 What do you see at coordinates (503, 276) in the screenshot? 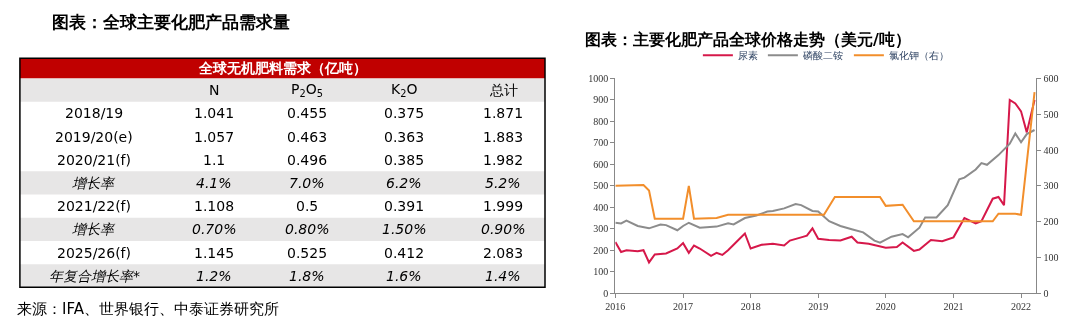
I see `text: 1.4%` at bounding box center [503, 276].